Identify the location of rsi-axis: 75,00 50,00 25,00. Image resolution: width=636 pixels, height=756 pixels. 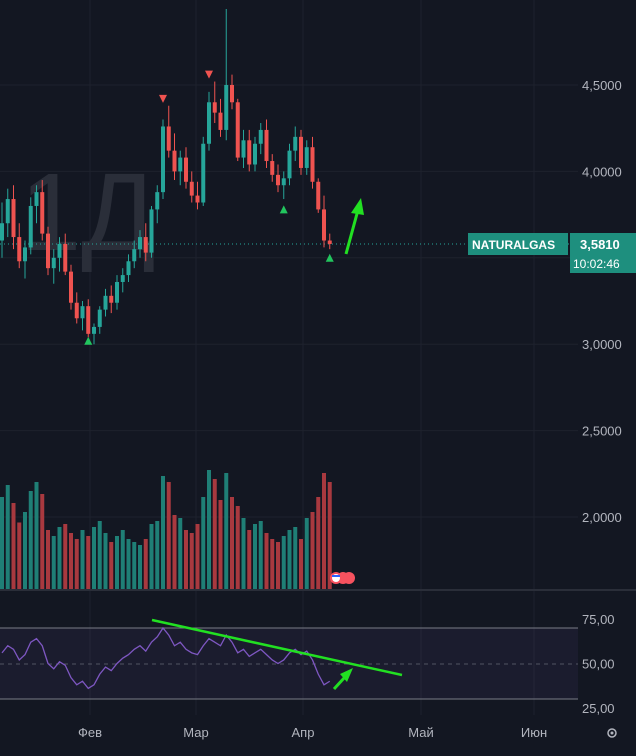
(598, 664).